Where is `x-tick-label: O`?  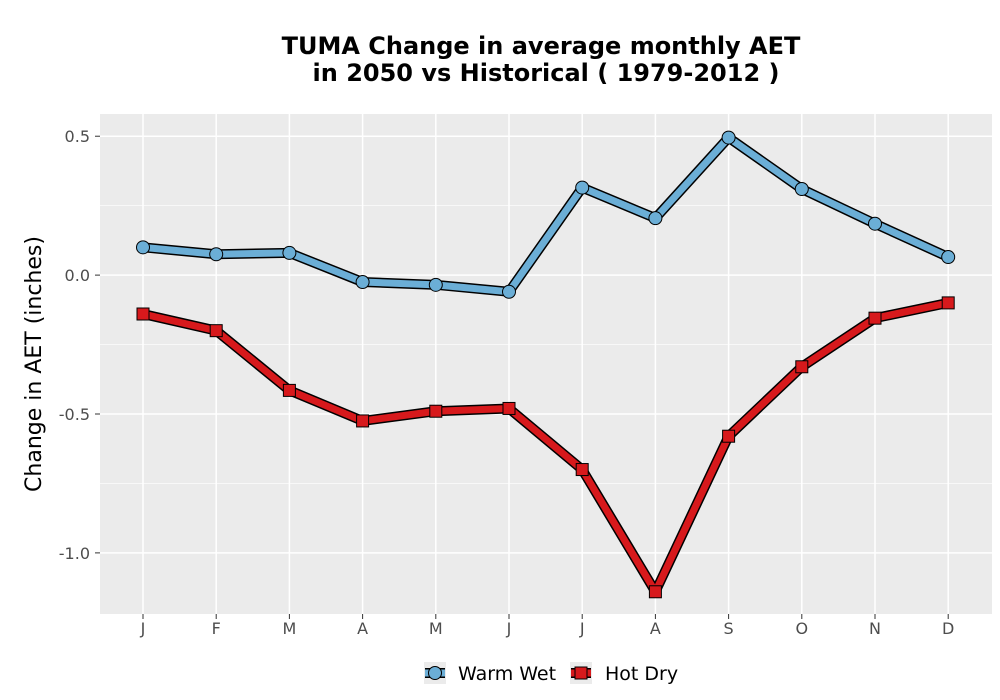 x-tick-label: O is located at coordinates (802, 628).